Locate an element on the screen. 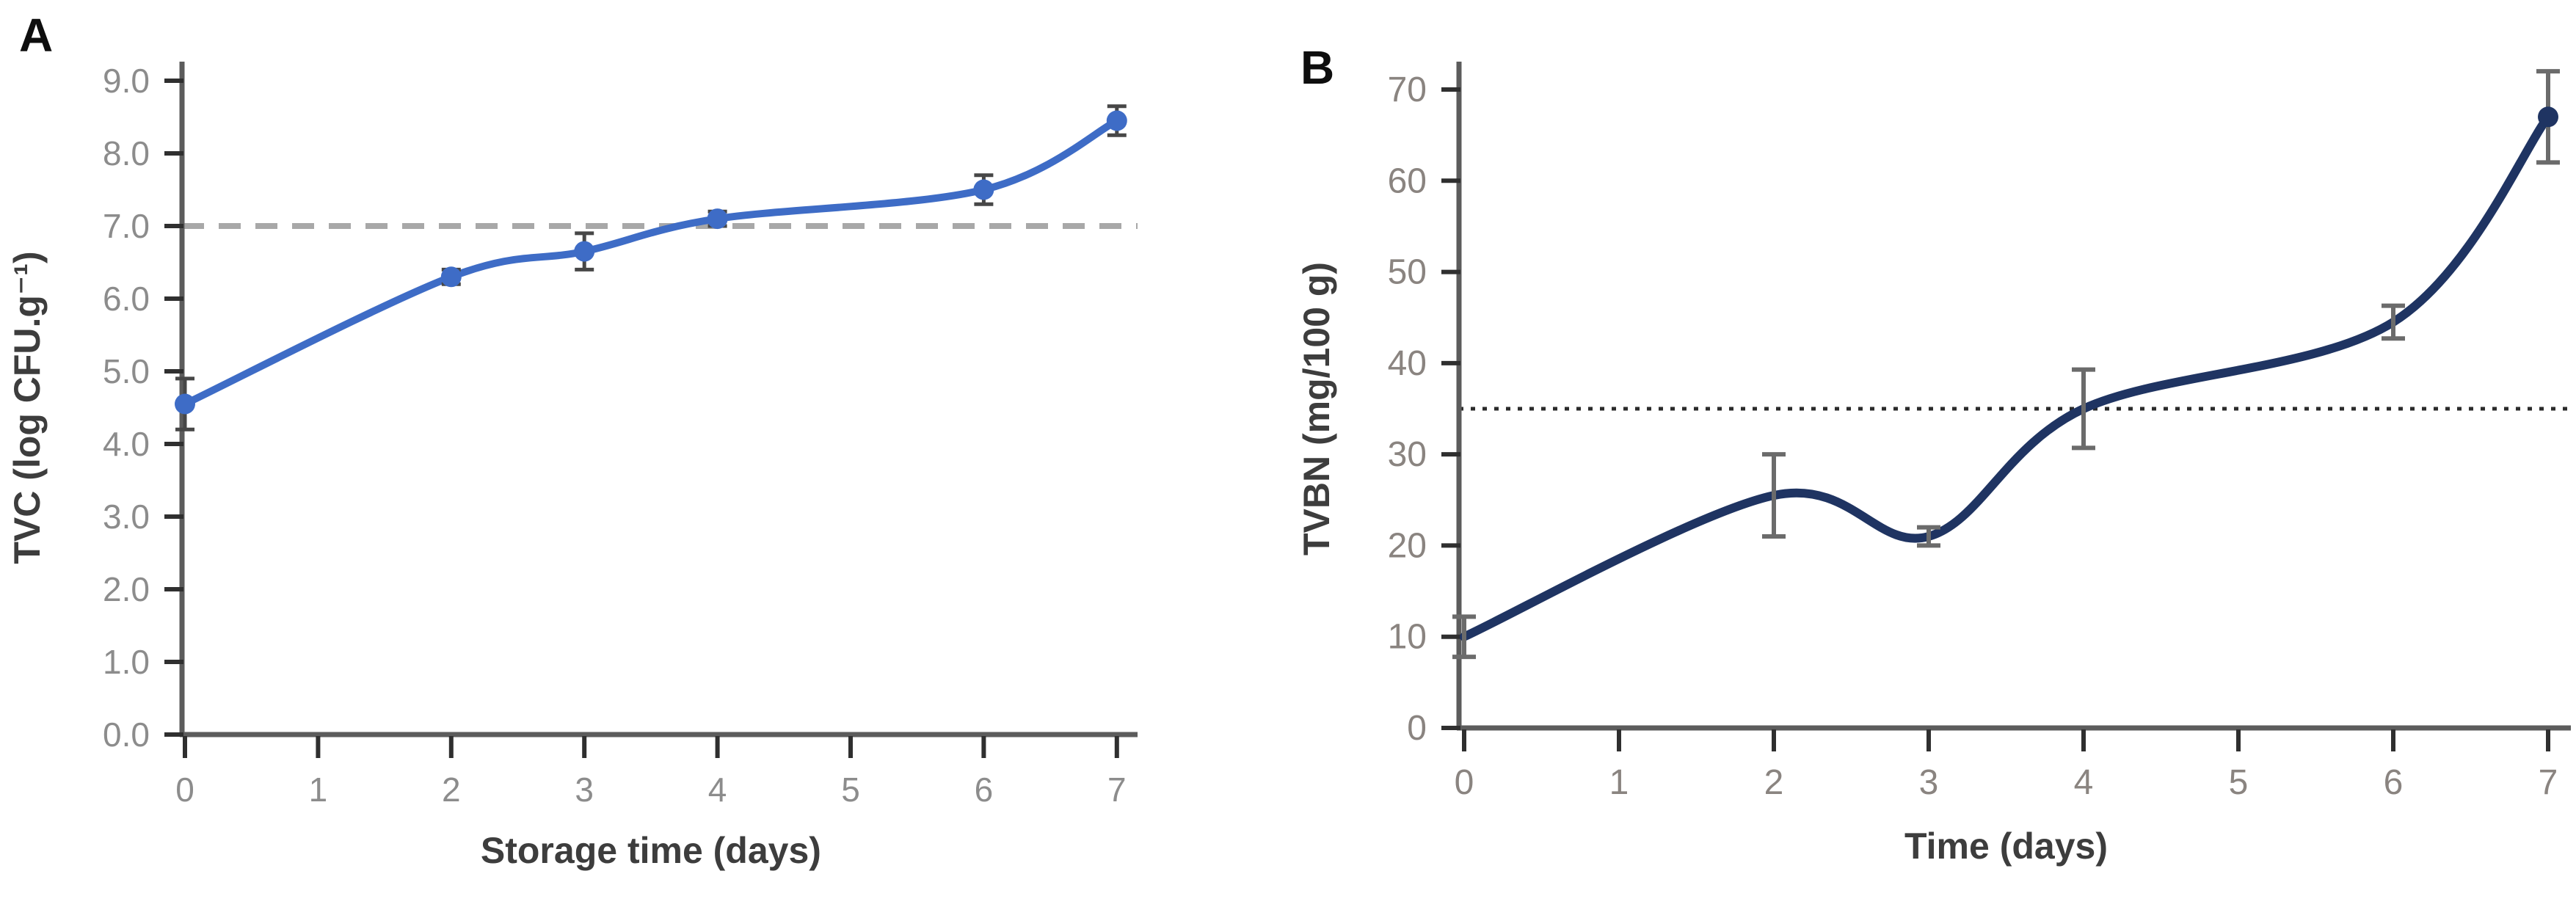 This screenshot has height=907, width=2576. y-tick-label: 8.0 is located at coordinates (126, 153).